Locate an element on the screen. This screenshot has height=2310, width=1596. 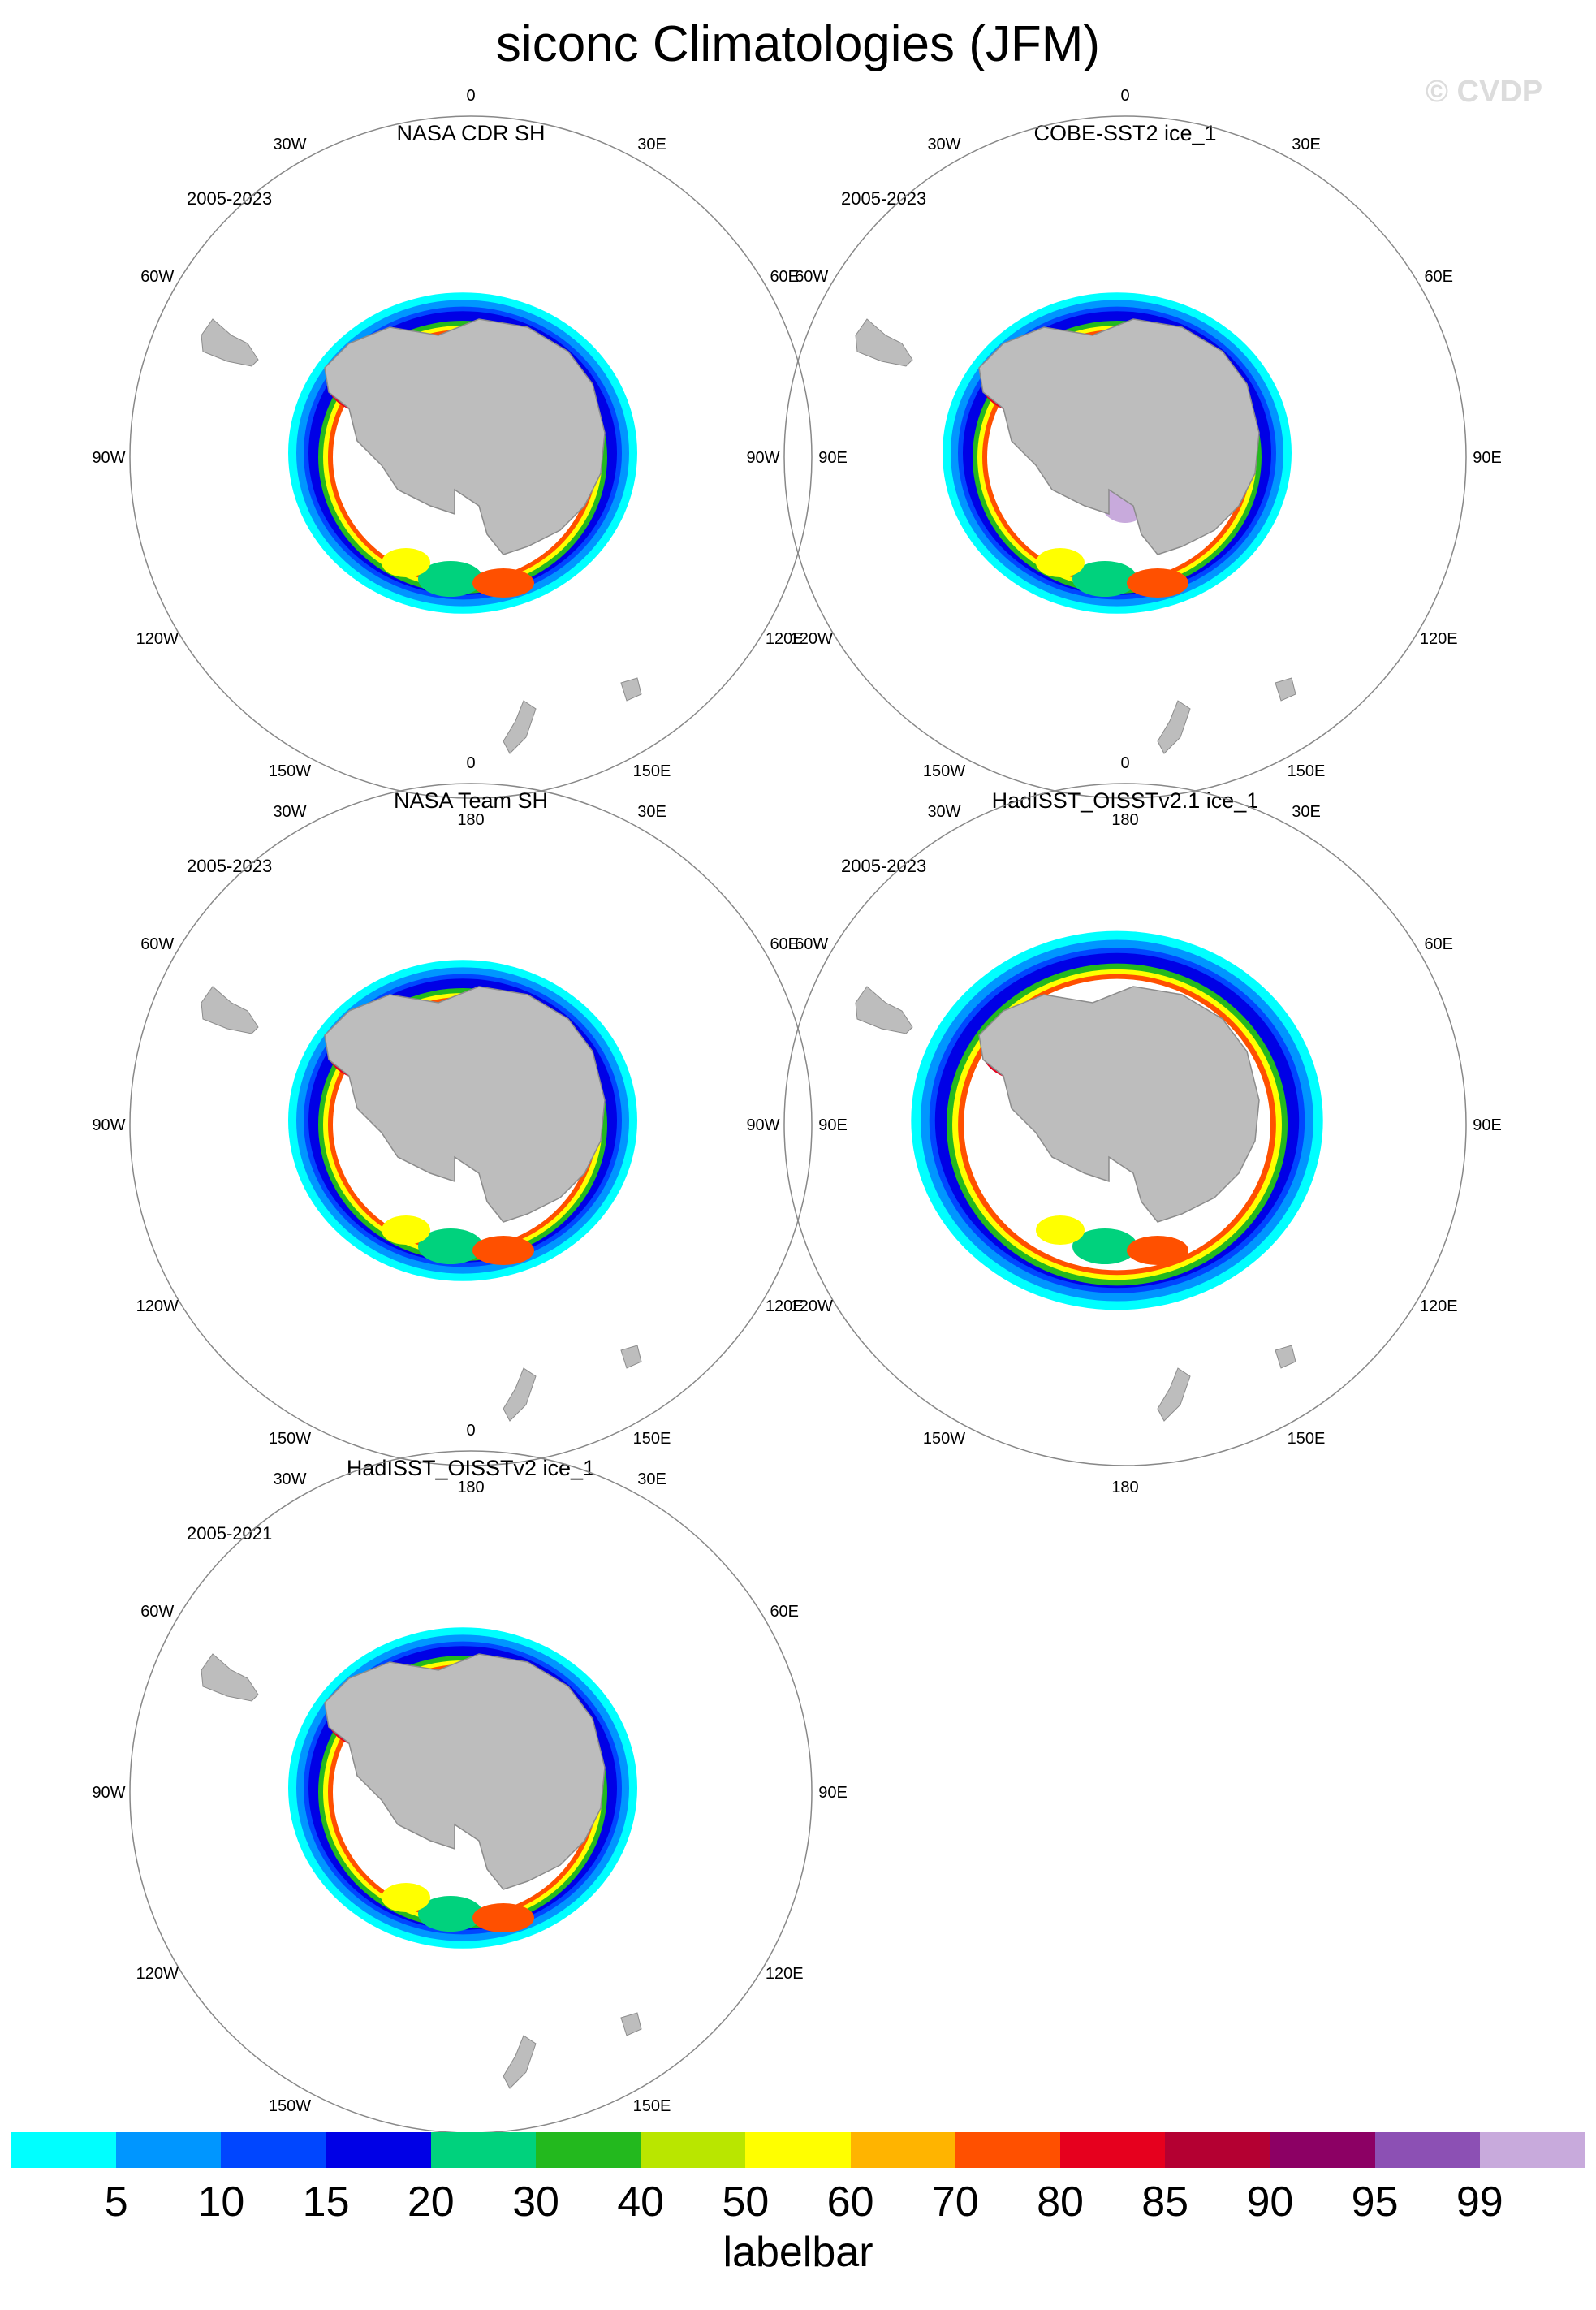
labelbar-tick-label: 60 is located at coordinates (850, 2202).